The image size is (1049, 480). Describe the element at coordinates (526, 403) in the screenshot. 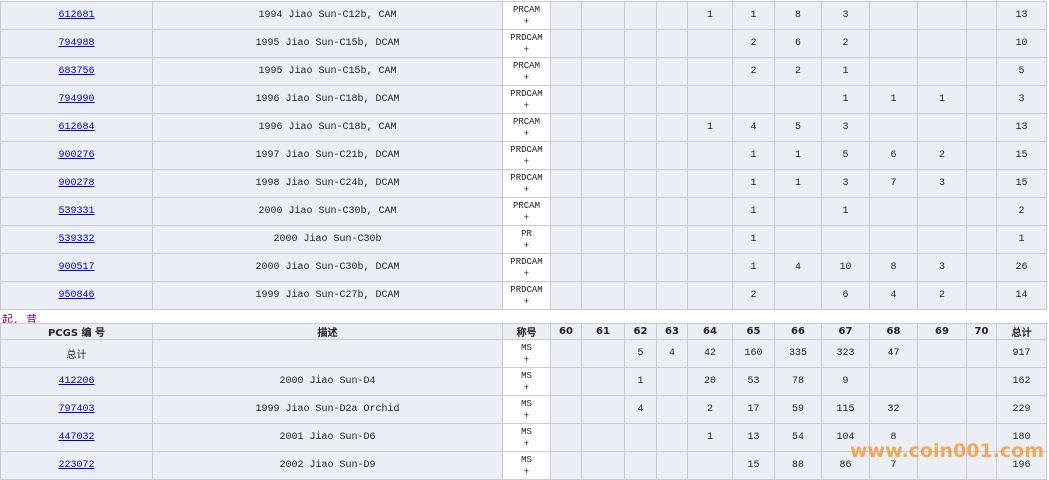

I see `designation: MS` at that location.